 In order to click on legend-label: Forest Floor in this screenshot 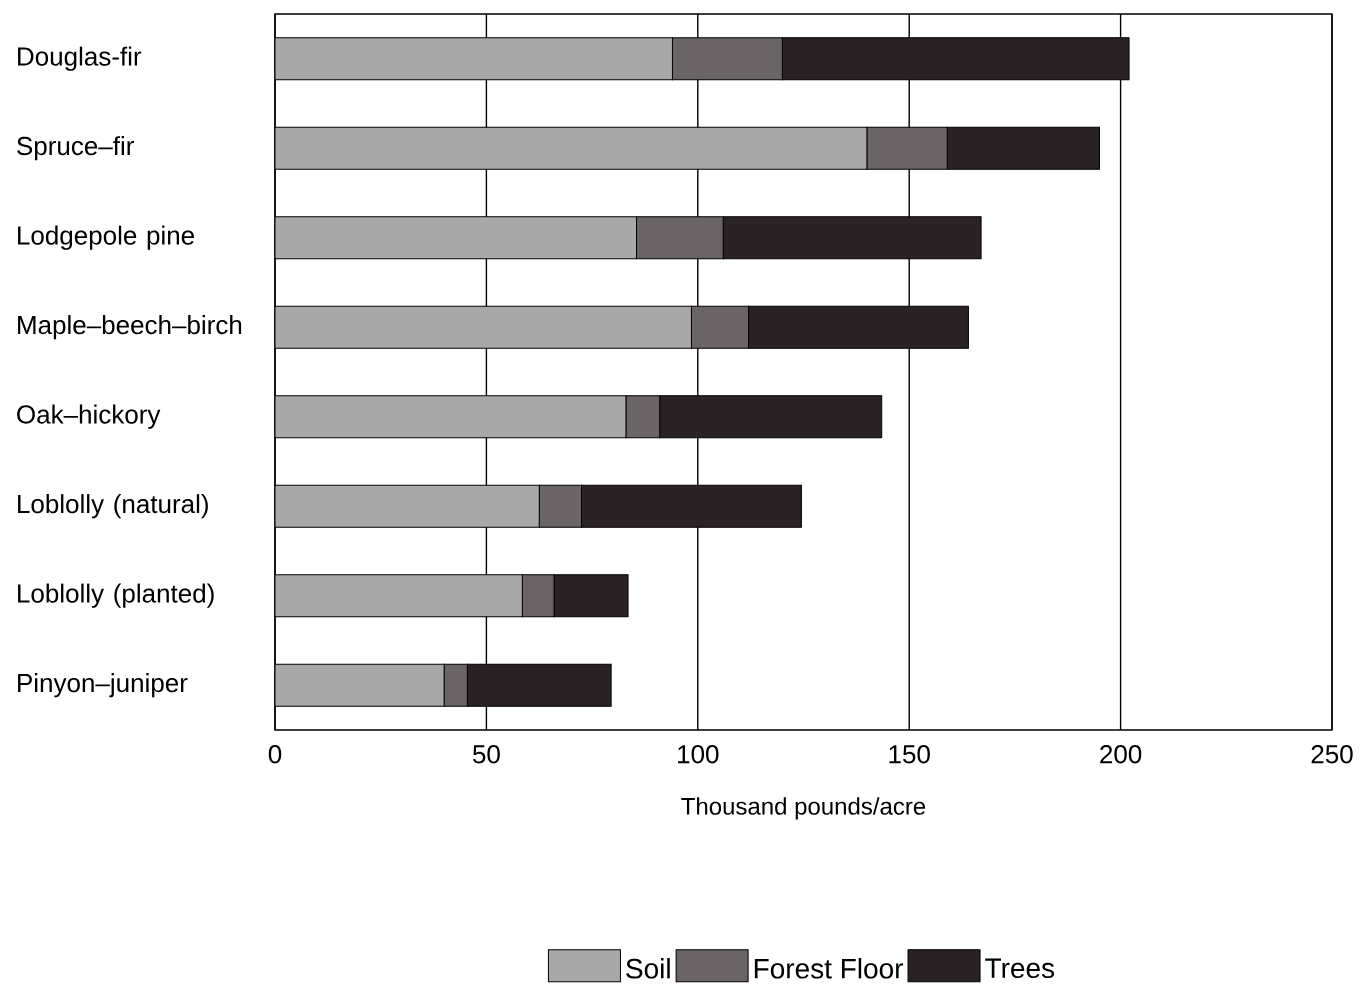, I will do `click(829, 968)`.